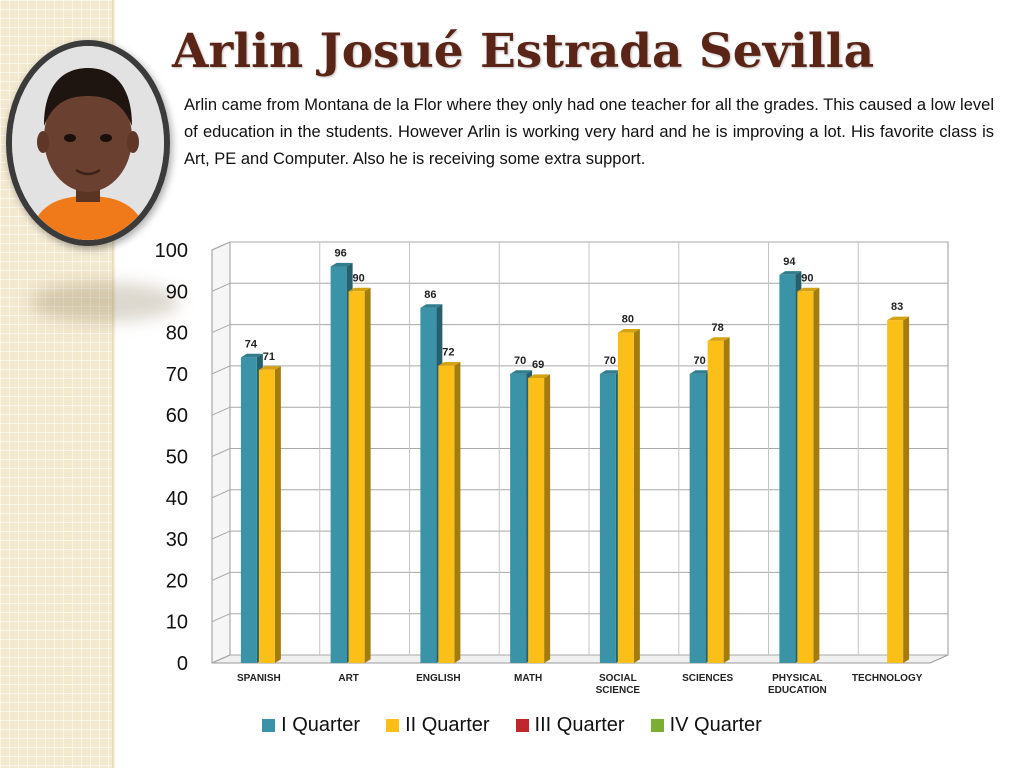 Image resolution: width=1024 pixels, height=768 pixels. I want to click on y-tick-label: 10, so click(177, 623).